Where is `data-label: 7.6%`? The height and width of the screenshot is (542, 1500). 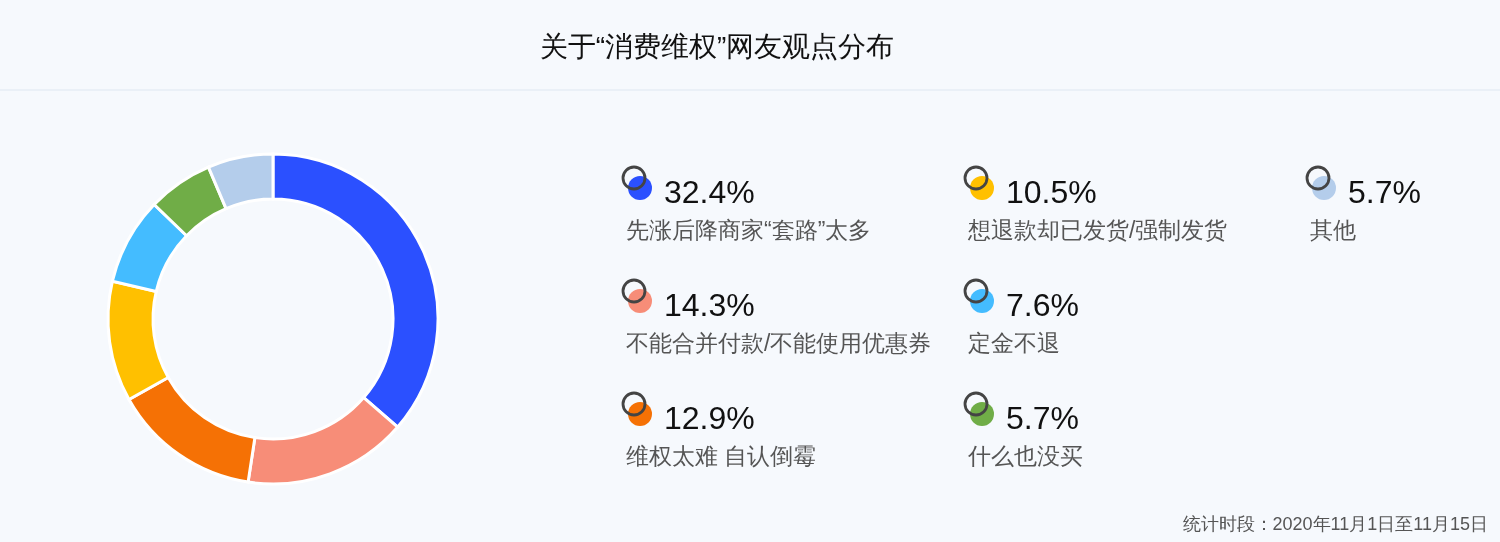
data-label: 7.6% is located at coordinates (1042, 305).